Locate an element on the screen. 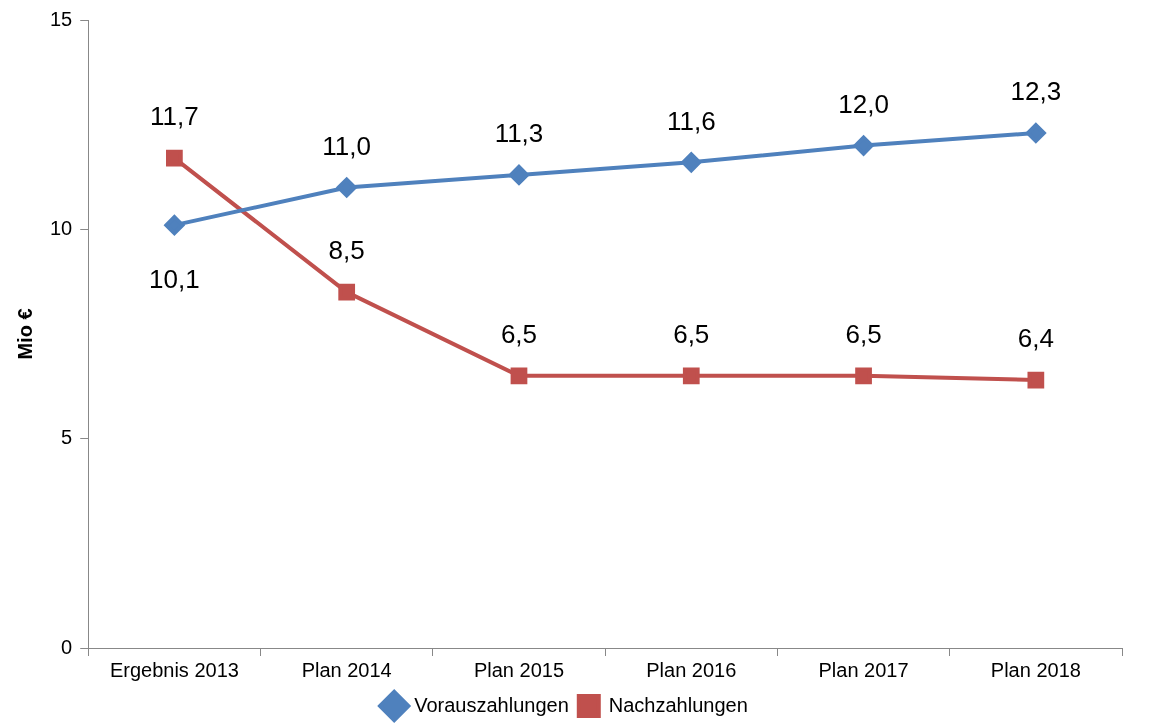  y-tick-label: 0 is located at coordinates (67, 646).